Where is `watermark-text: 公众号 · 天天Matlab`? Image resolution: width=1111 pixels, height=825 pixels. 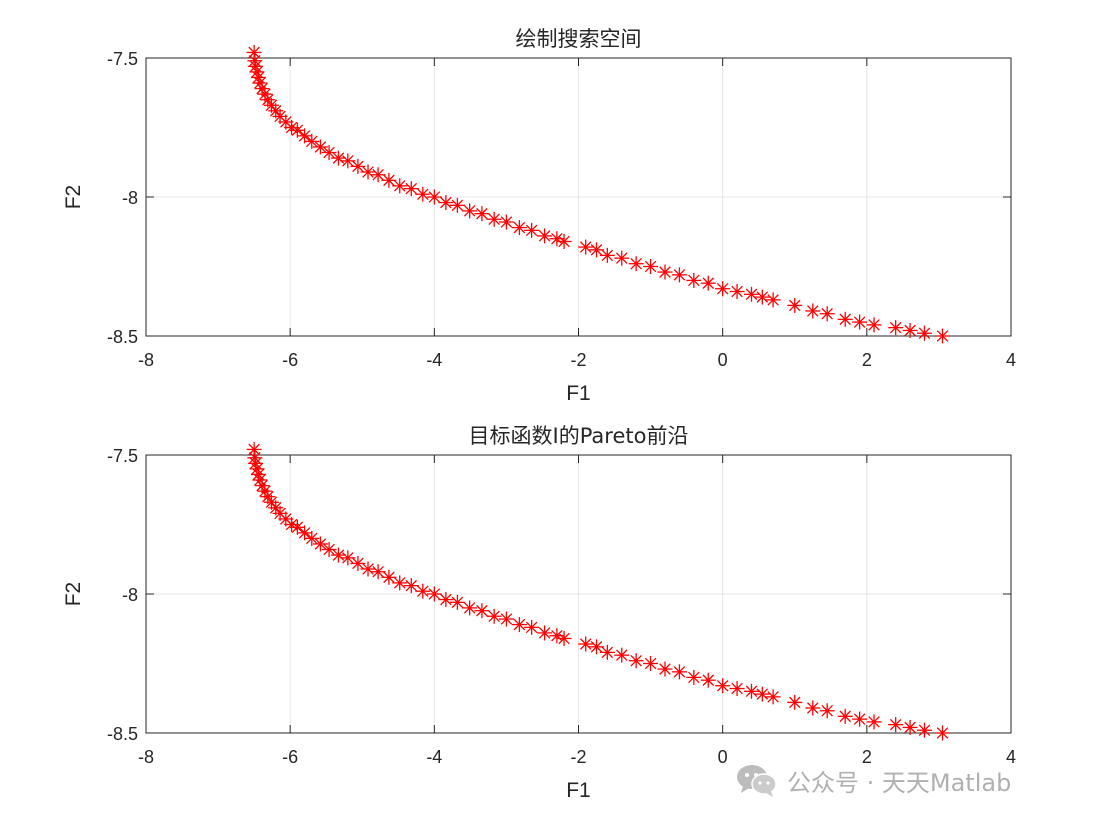
watermark-text: 公众号 · 天天Matlab is located at coordinates (899, 782).